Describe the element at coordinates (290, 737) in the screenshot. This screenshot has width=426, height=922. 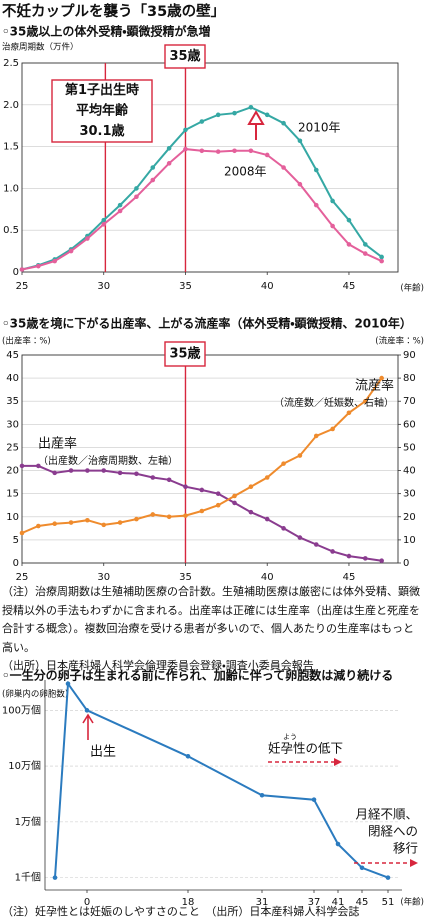
I see `annotation-ruby: よう` at that location.